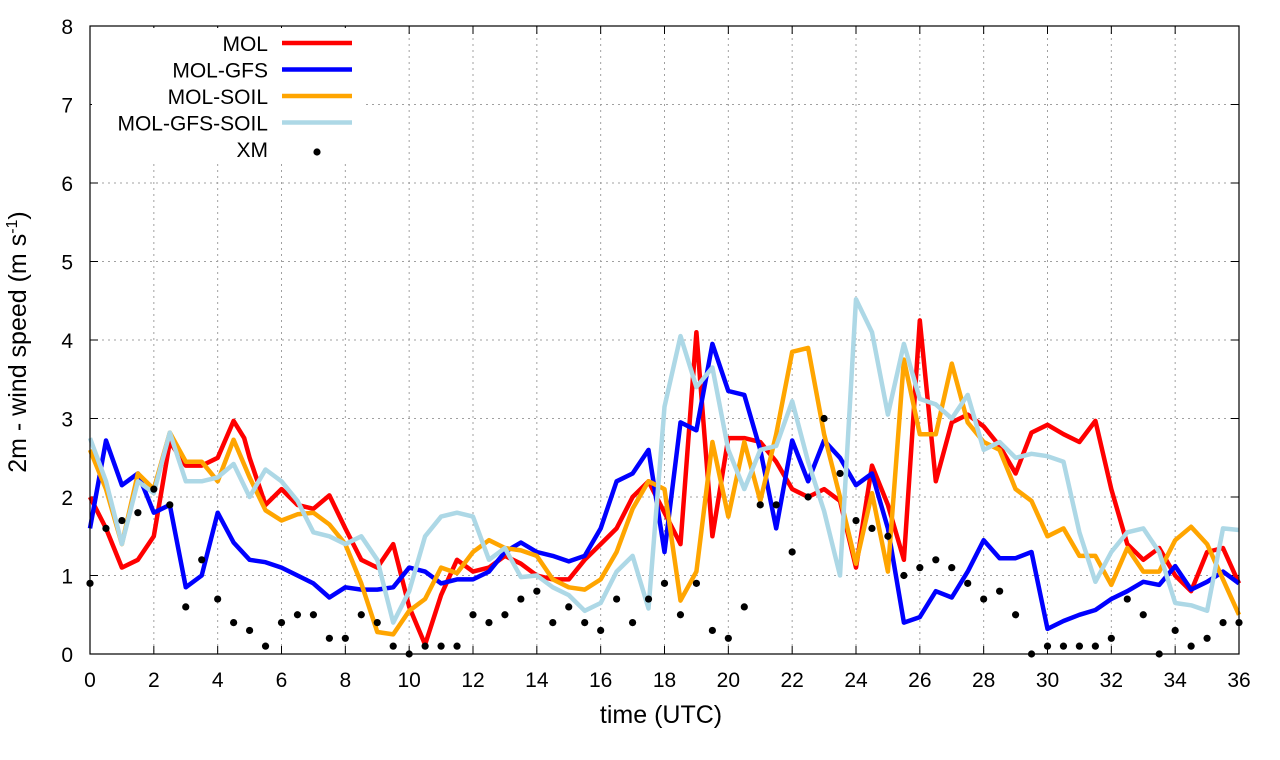  Describe the element at coordinates (18, 215) in the screenshot. I see `y-axis-title-tail: )` at that location.